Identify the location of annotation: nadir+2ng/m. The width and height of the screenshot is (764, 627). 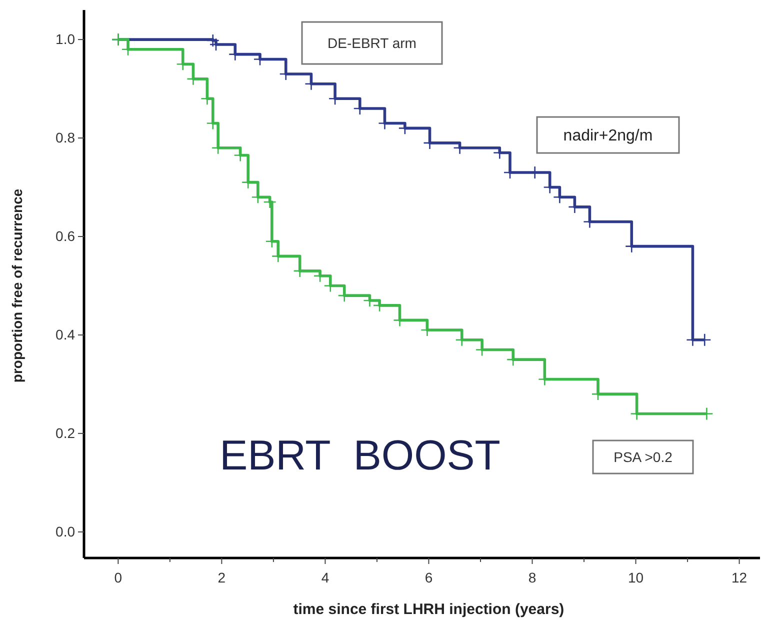
(608, 136).